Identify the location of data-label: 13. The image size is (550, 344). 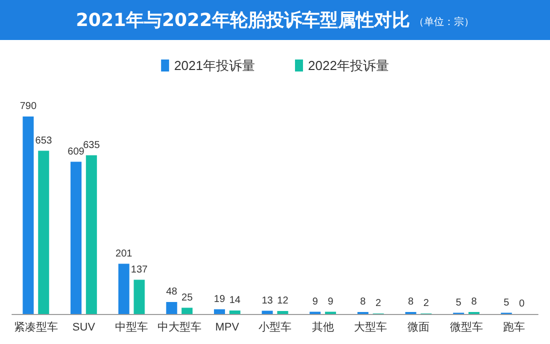
(268, 300).